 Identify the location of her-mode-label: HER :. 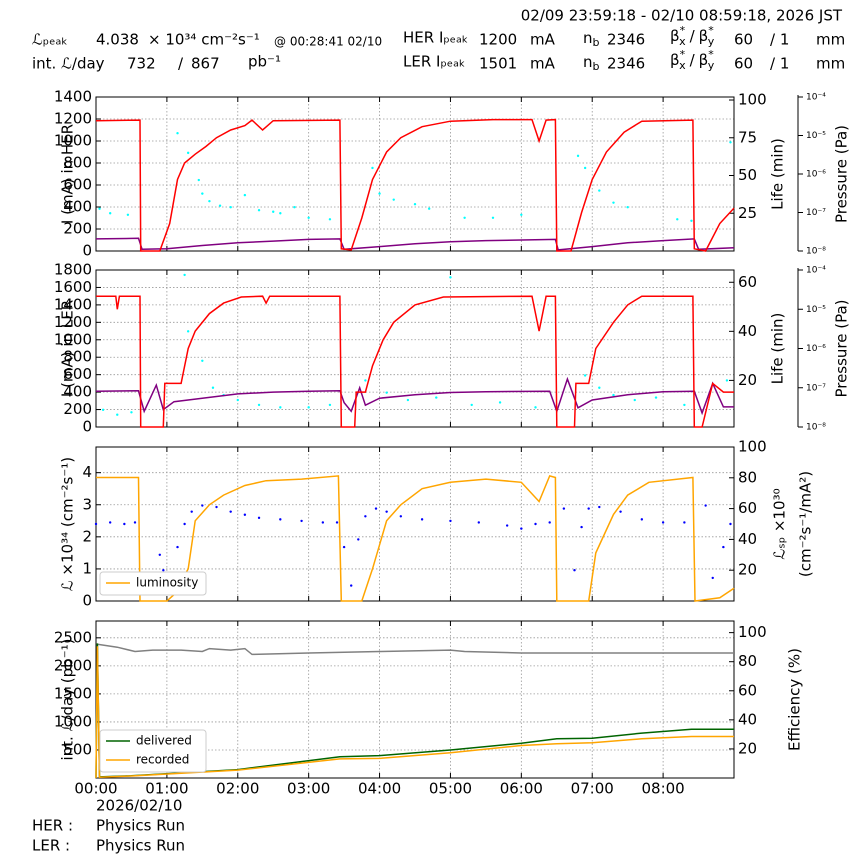
(52, 826).